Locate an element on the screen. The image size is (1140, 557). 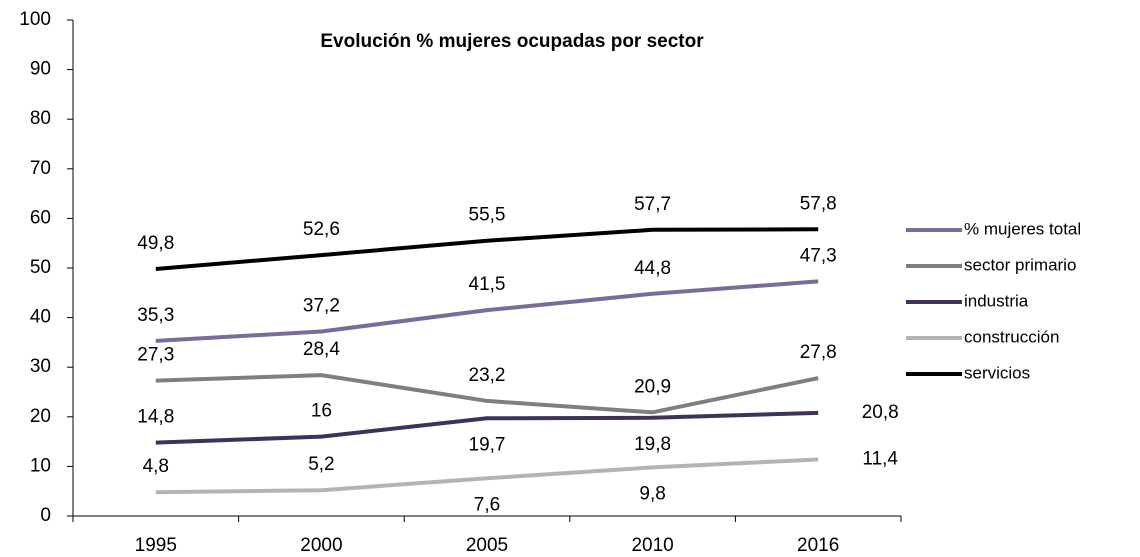
data-label: 16 is located at coordinates (321, 411).